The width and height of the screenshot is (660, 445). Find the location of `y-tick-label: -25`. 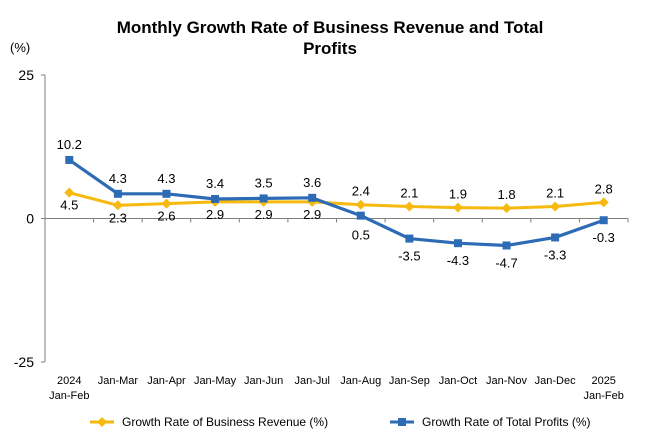

y-tick-label: -25 is located at coordinates (24, 362).